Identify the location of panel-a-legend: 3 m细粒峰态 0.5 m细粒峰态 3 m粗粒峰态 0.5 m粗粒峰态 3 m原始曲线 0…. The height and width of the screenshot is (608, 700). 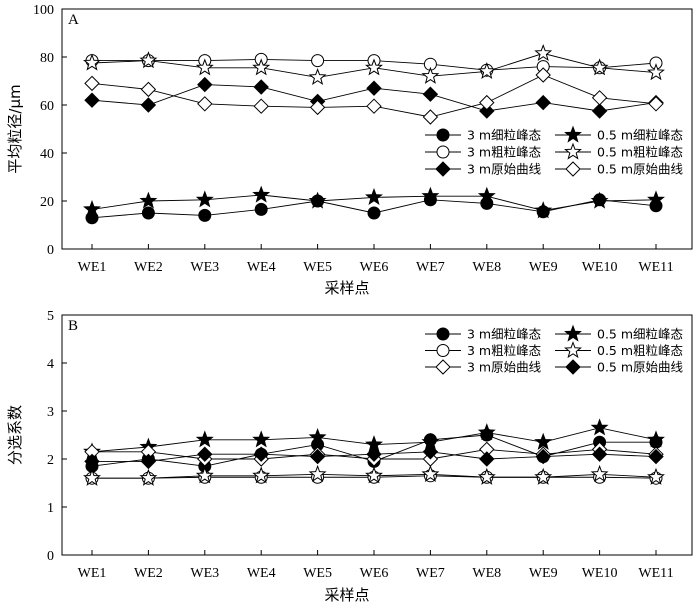
(554, 151).